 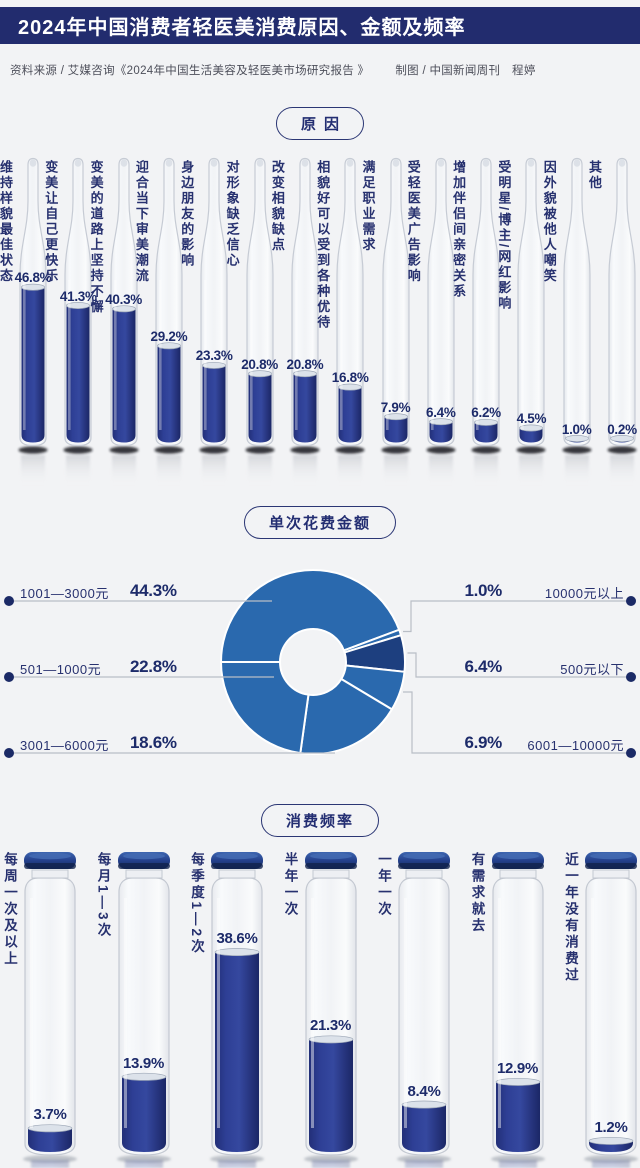 I want to click on donut-slice, so click(x=265, y=708).